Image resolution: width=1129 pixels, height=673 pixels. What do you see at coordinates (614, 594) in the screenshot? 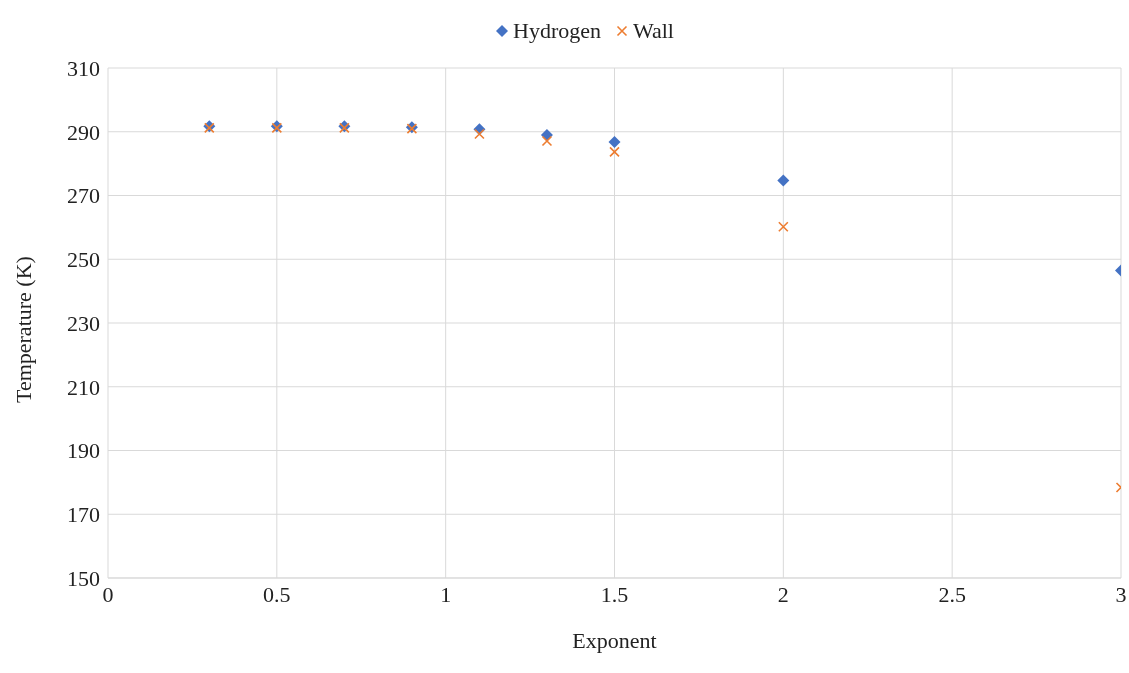
I see `x-tick-label: 1.5` at bounding box center [614, 594].